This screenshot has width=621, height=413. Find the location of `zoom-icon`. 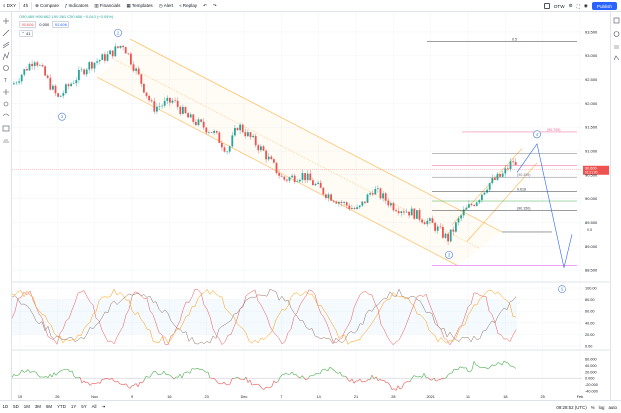

zoom-icon is located at coordinates (6, 104).